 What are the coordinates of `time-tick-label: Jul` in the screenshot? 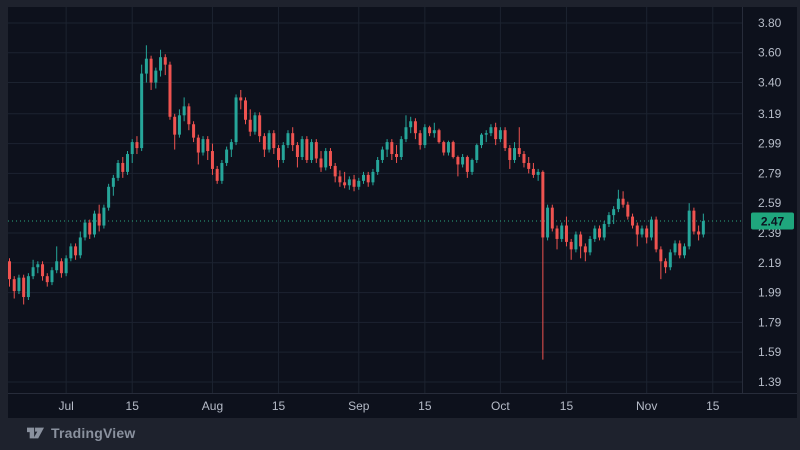 It's located at (65, 406).